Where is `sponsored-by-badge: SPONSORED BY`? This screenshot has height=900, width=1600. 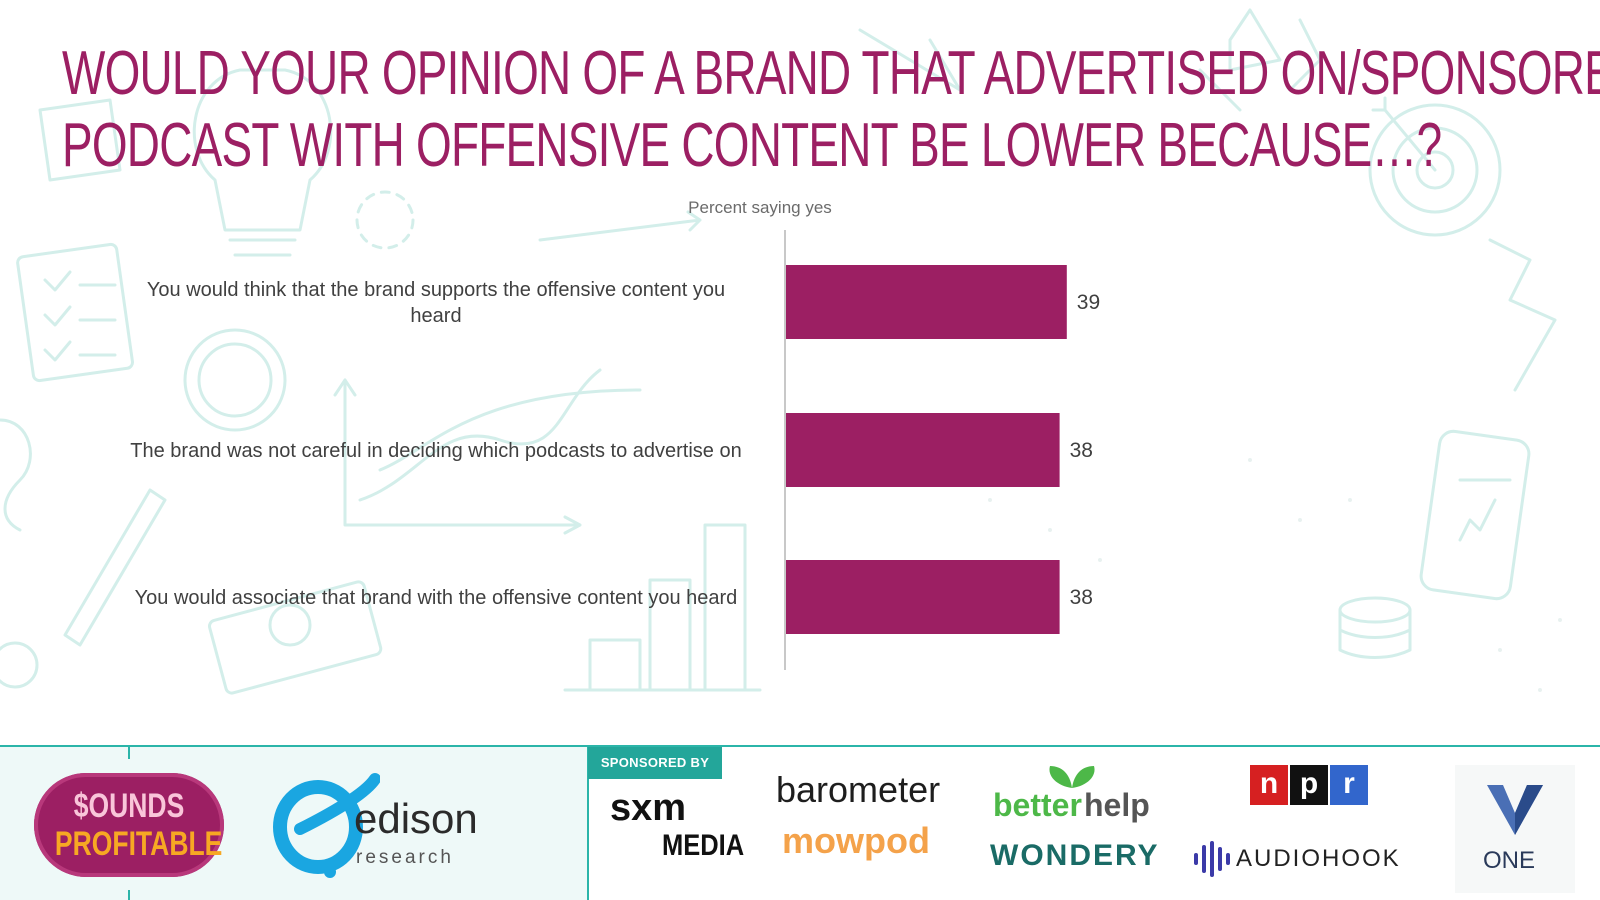
sponsored-by-badge: SPONSORED BY is located at coordinates (655, 763).